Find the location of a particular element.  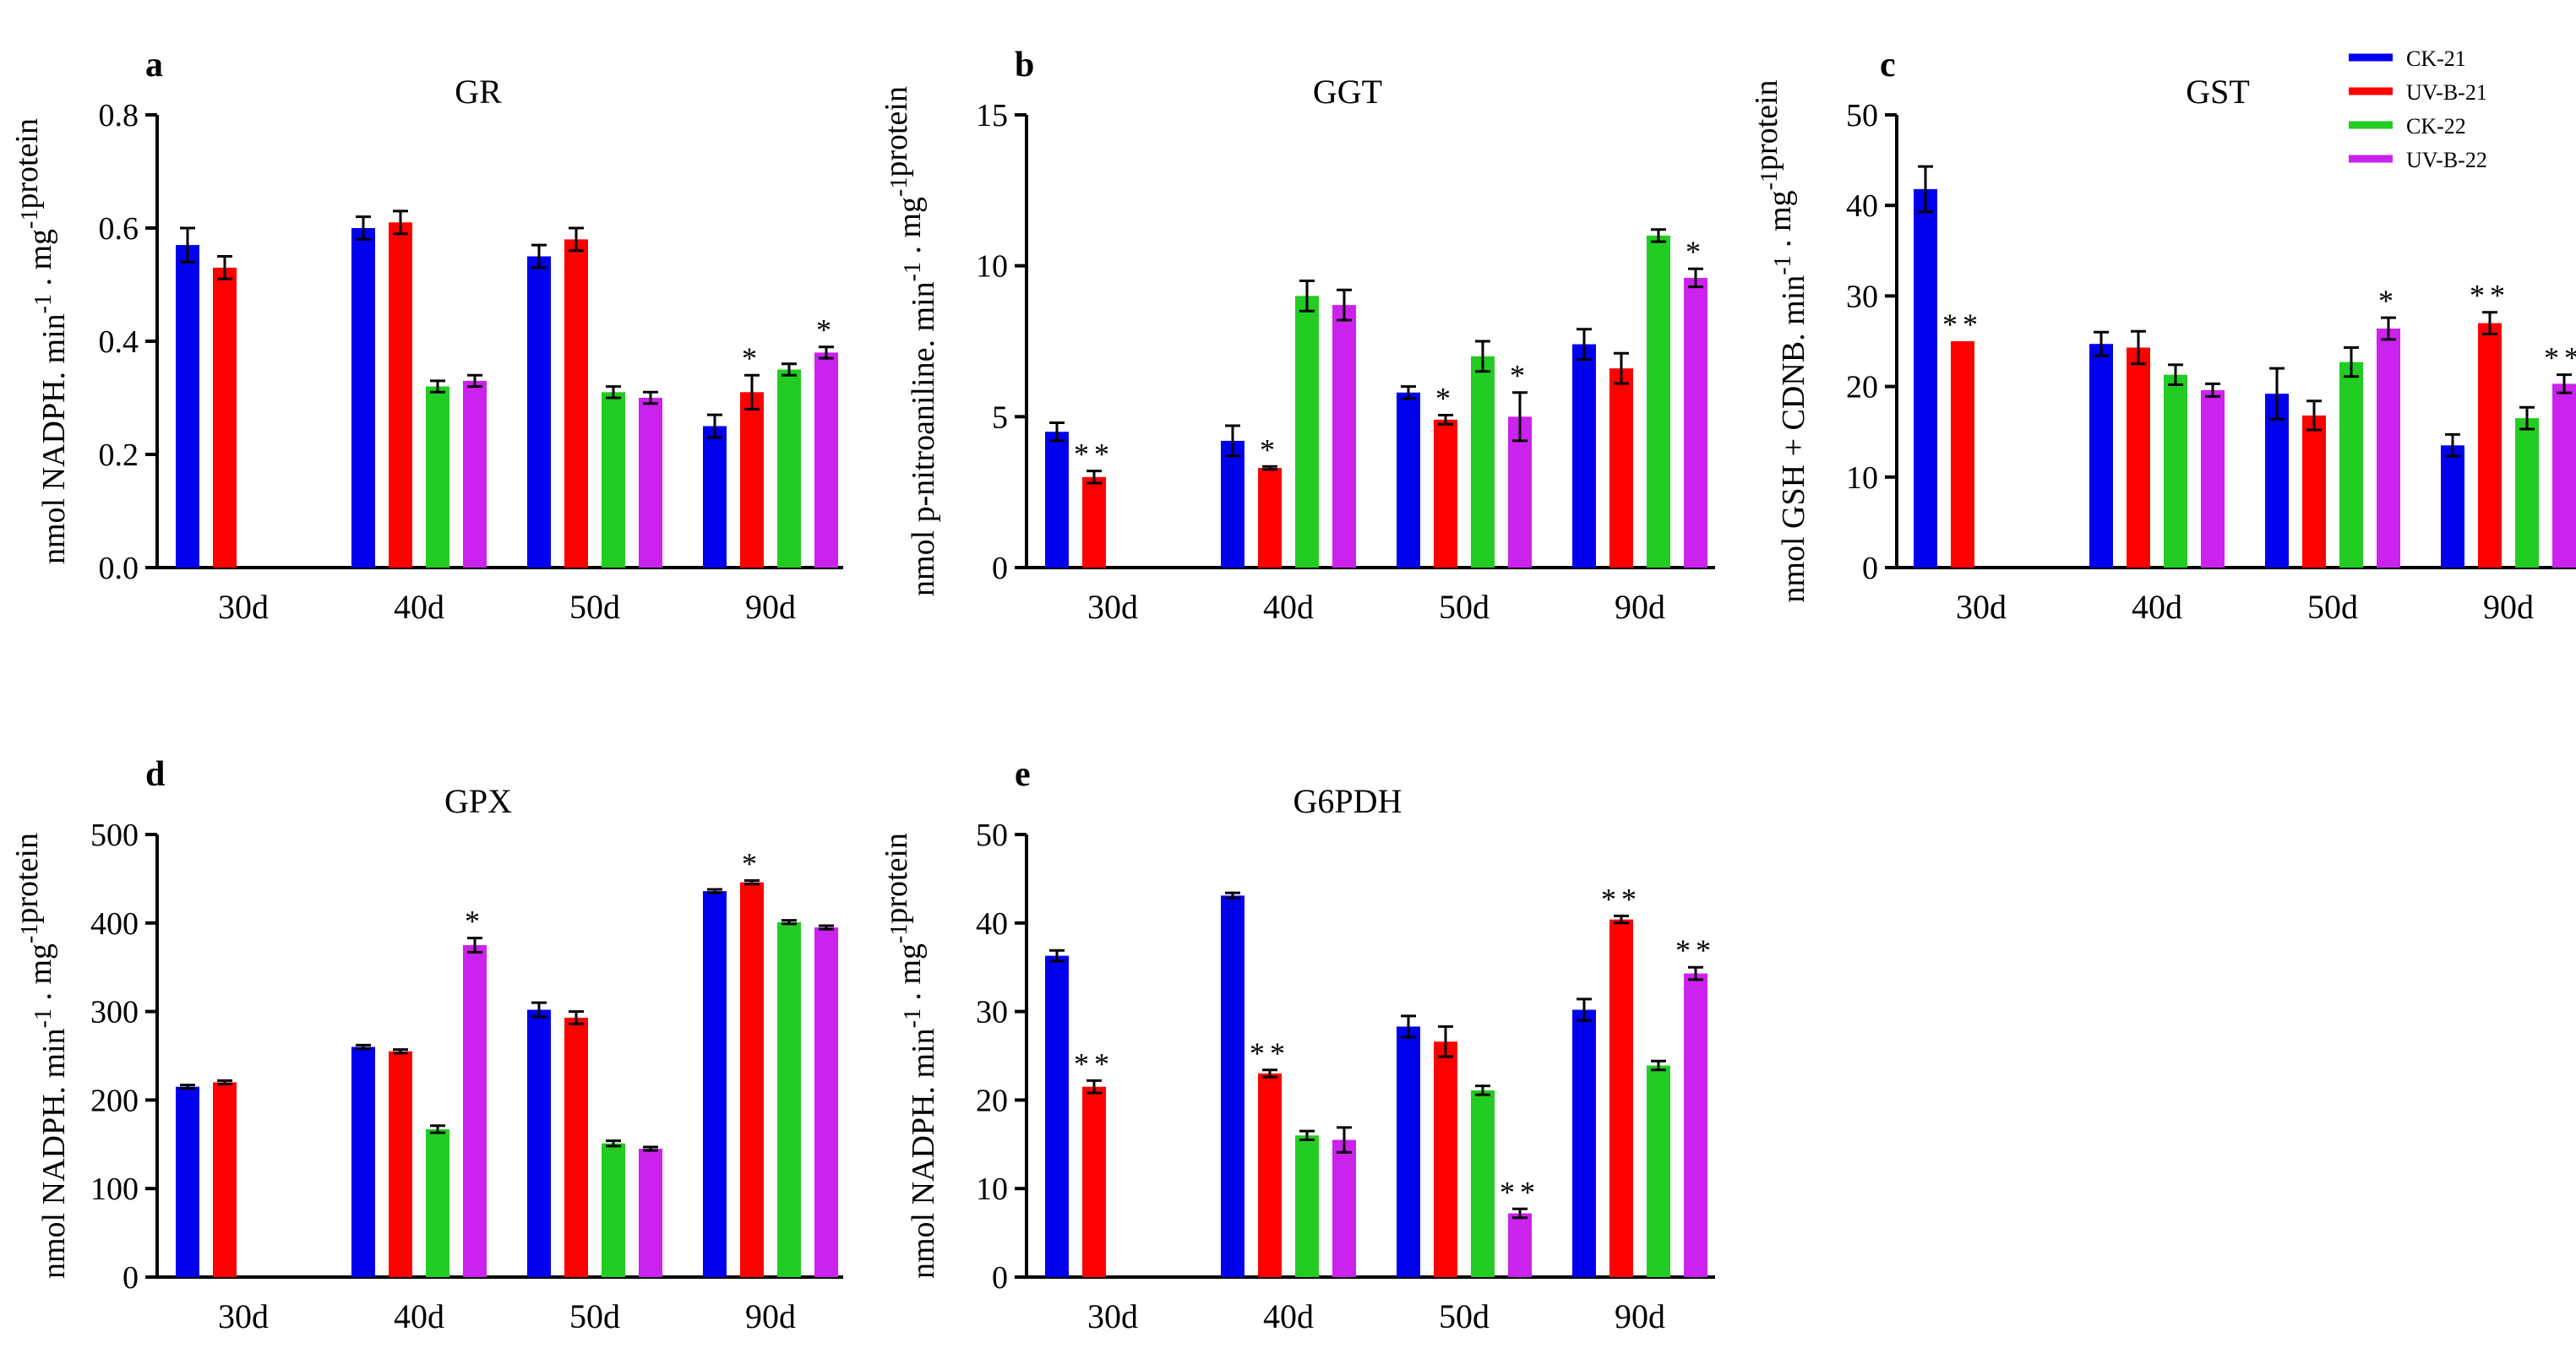

y-axis-label: nmol NADPH. min-1 . mg-1protein is located at coordinates (40, 1056).